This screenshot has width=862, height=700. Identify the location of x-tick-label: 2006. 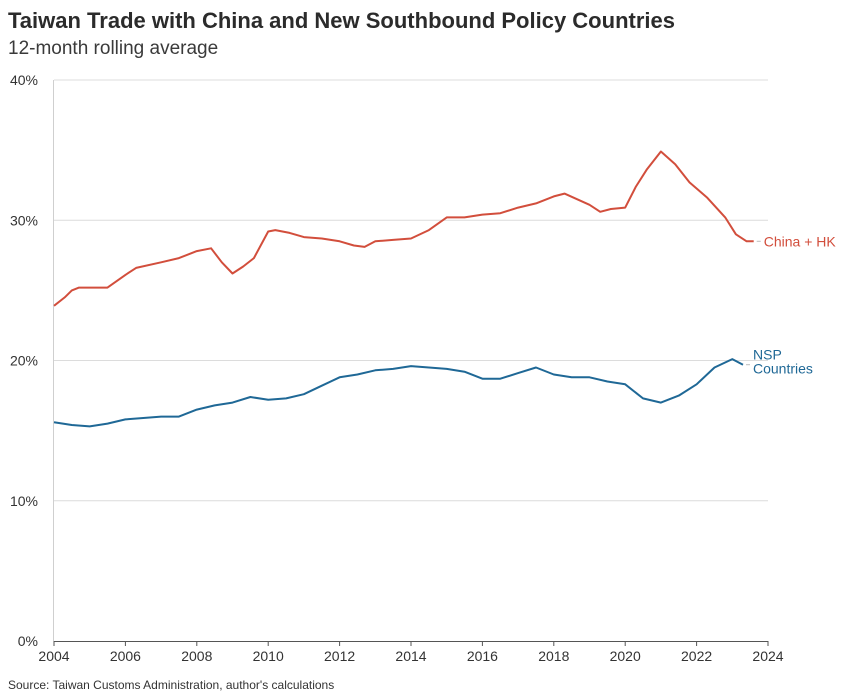
(125, 656).